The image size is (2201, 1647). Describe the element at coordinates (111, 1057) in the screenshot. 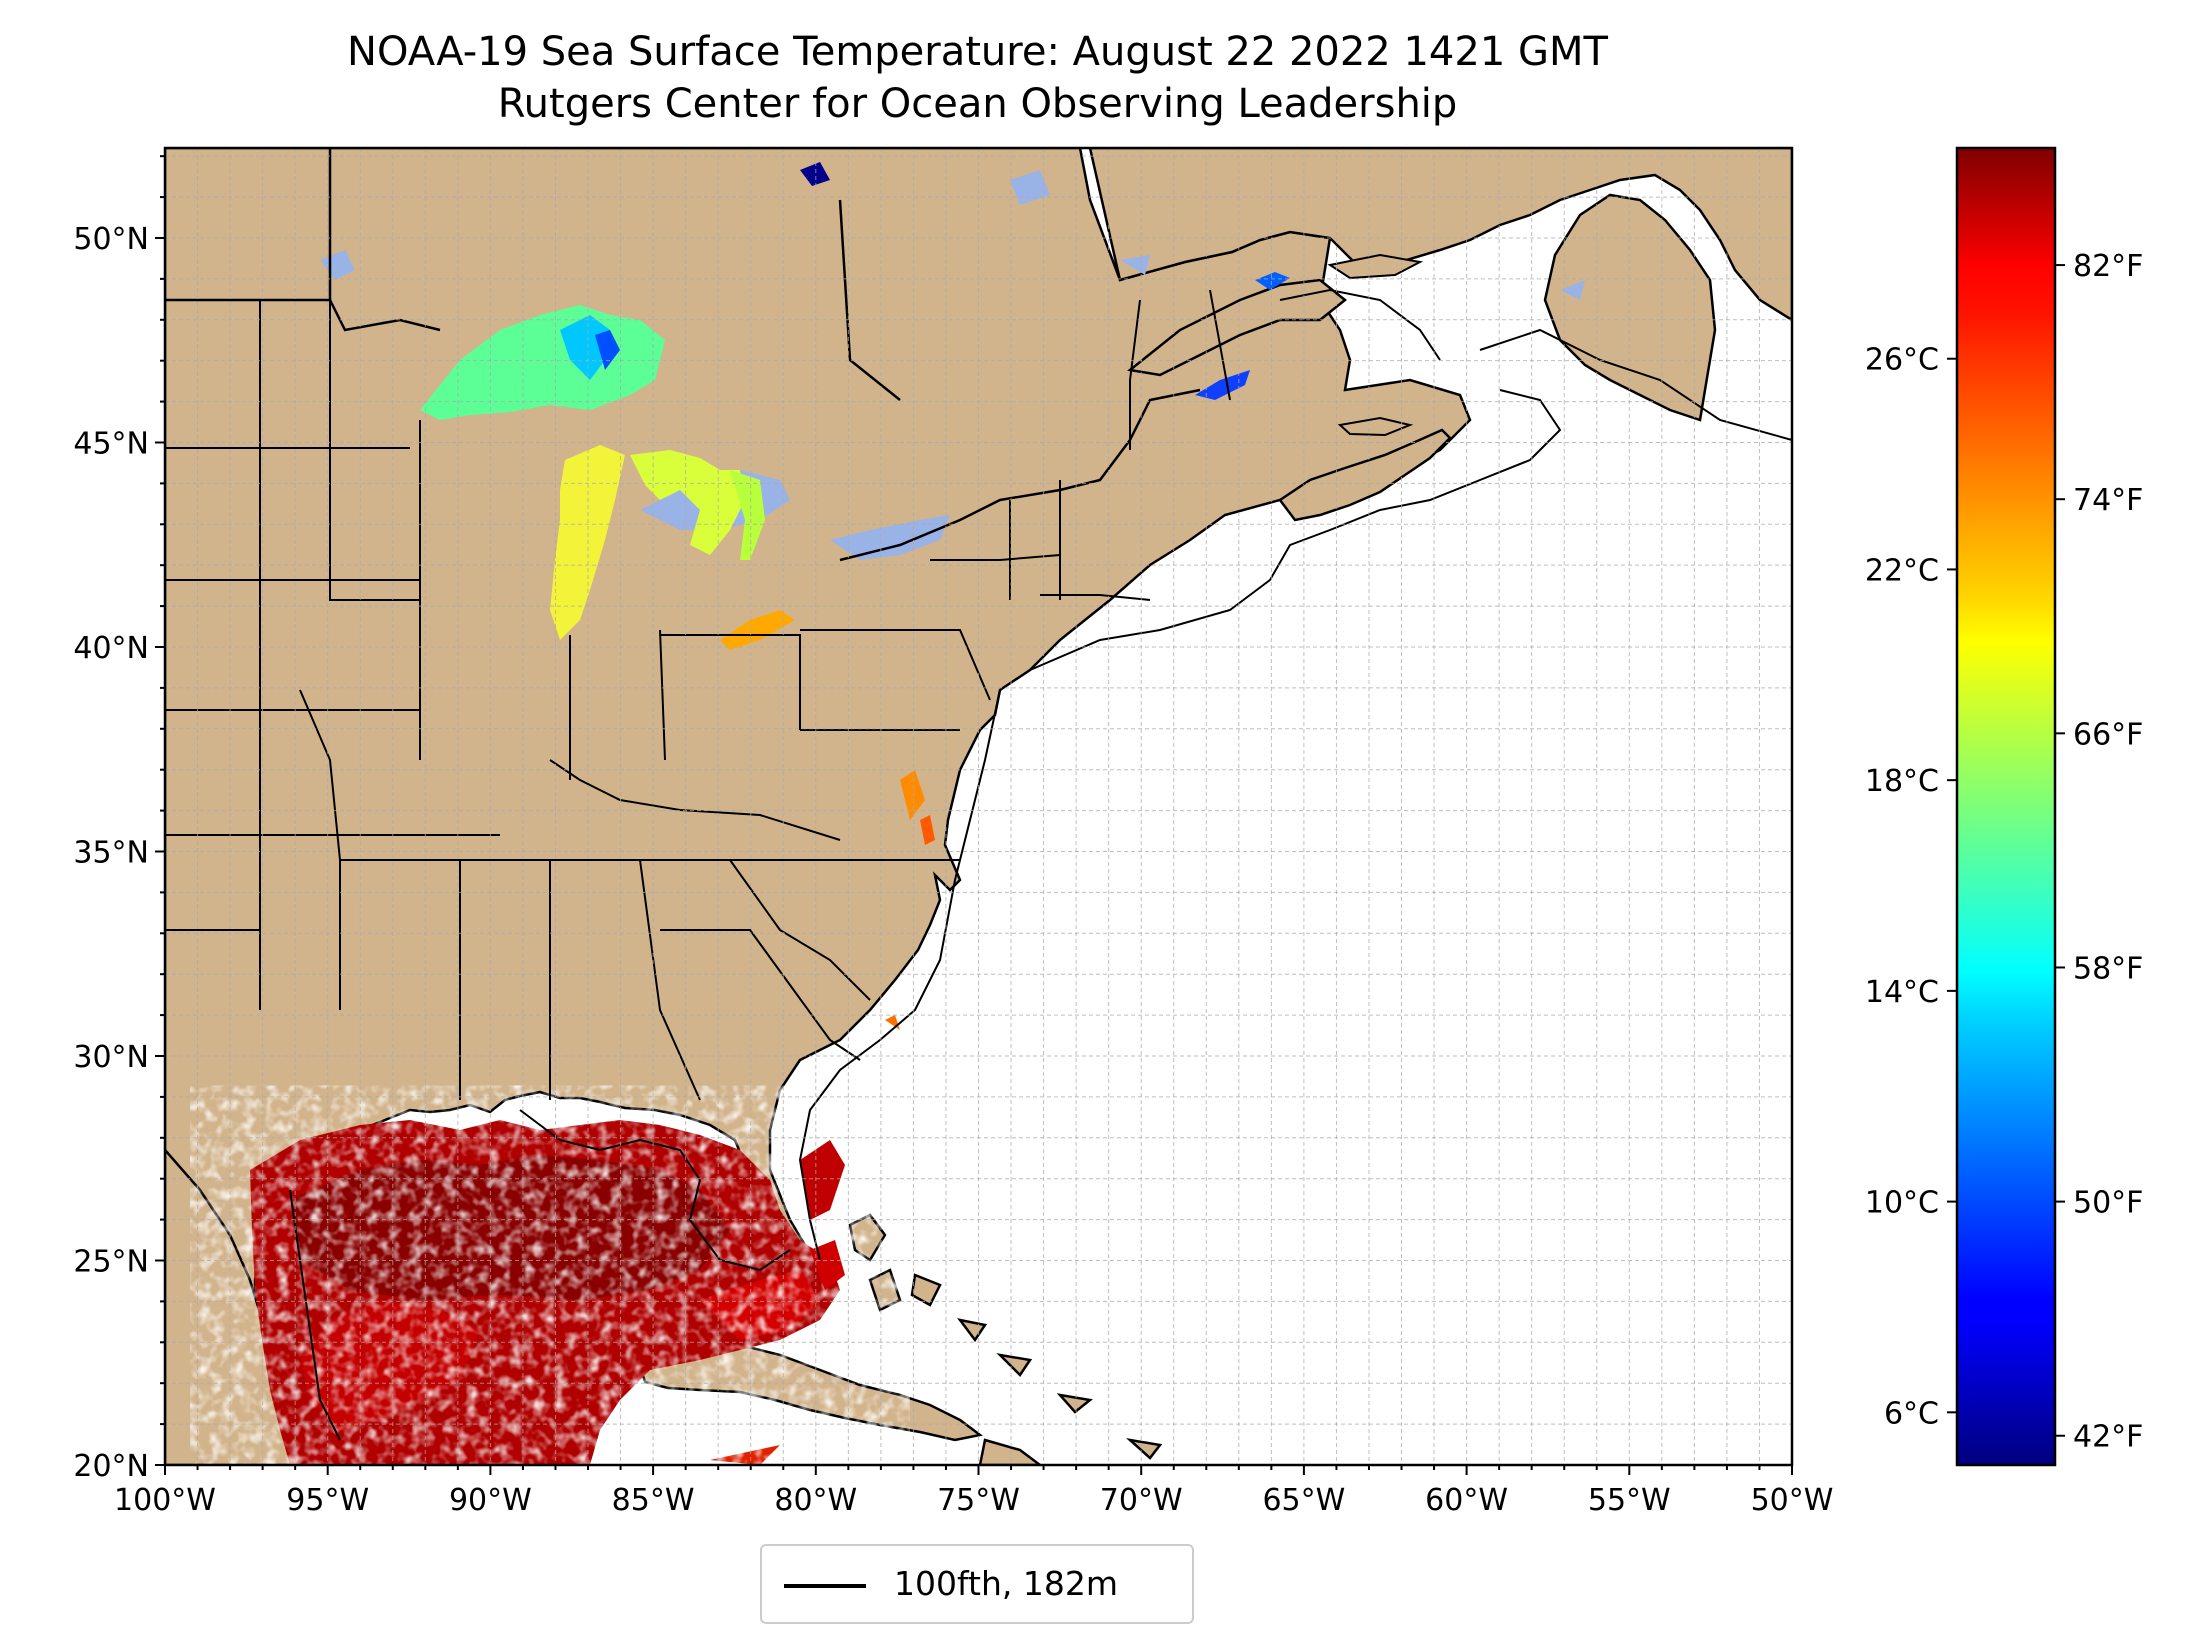

I see `lat-tick-label: 30°N` at that location.